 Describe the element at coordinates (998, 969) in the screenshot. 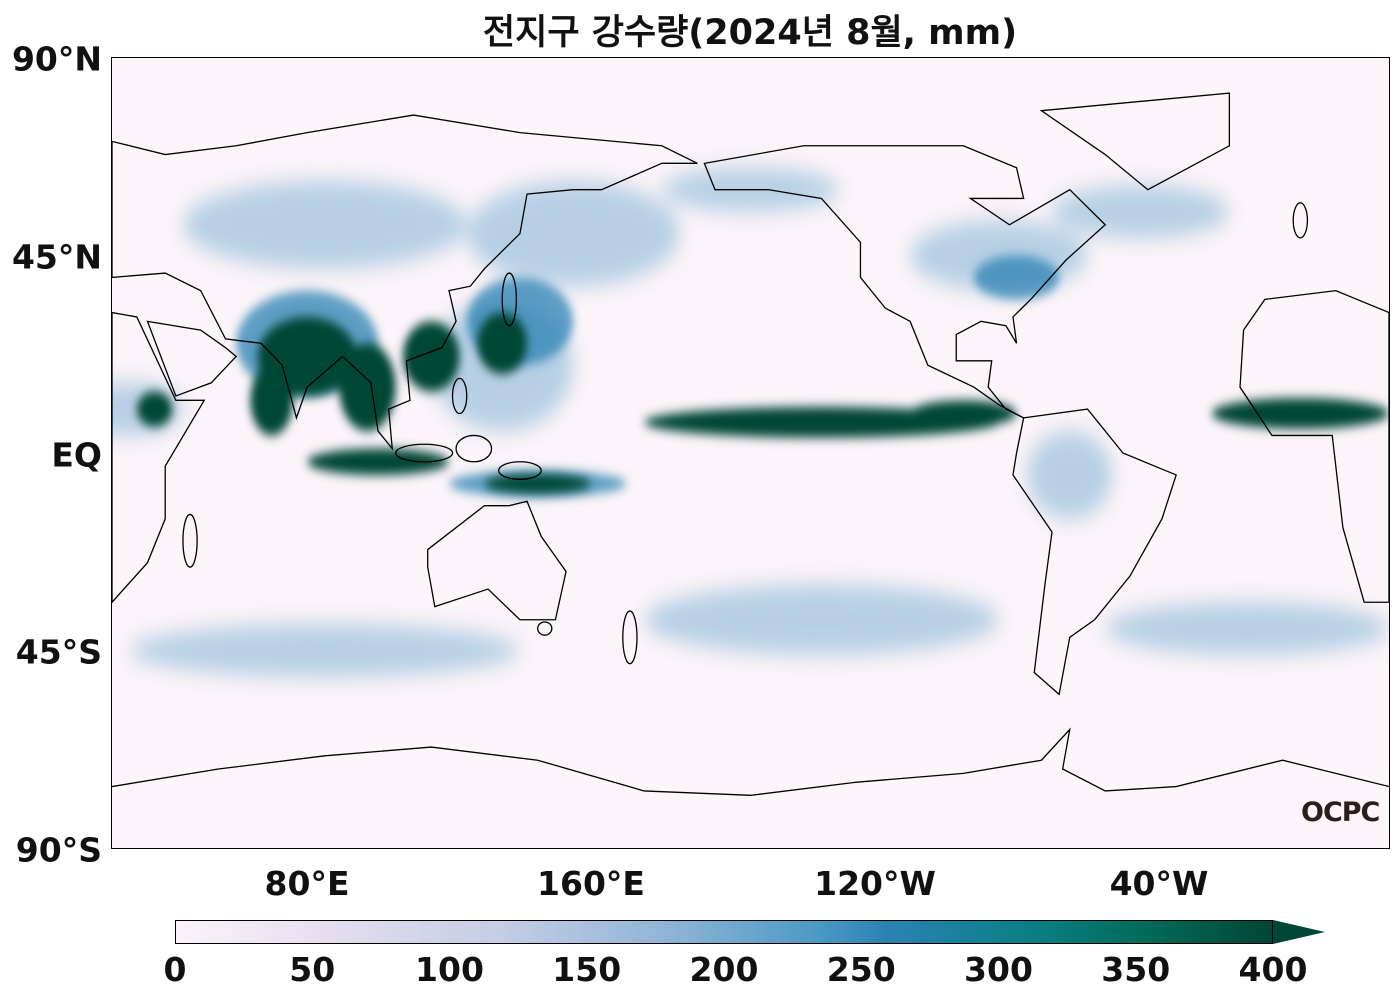

I see `colorbar-tick-label: 300` at that location.